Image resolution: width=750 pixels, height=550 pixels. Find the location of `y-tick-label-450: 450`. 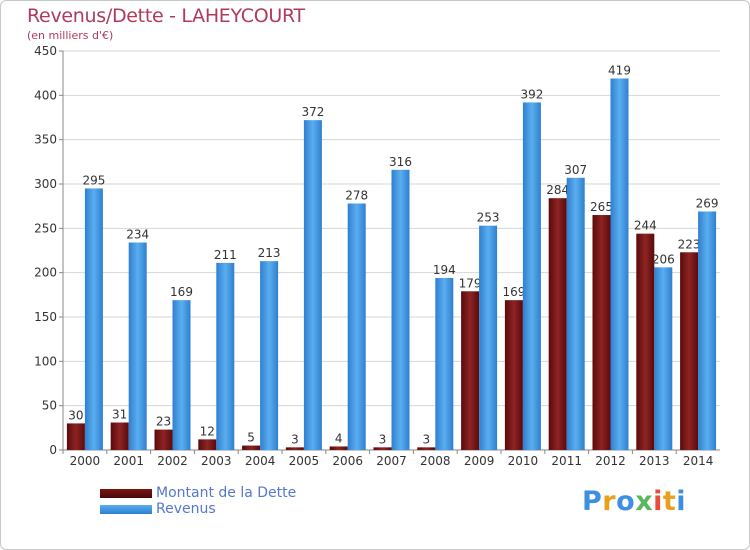

y-tick-label-450: 450 is located at coordinates (45, 51).